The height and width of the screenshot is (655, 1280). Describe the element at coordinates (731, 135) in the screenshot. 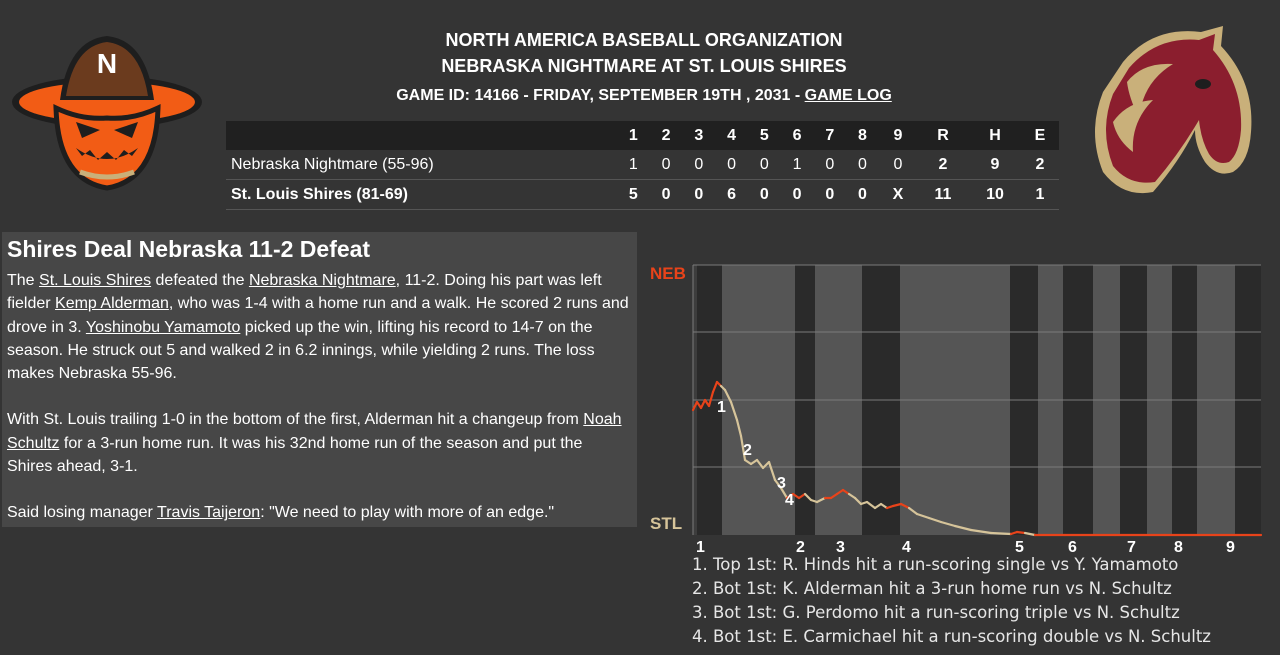

I see `col-inning-4: 4` at that location.